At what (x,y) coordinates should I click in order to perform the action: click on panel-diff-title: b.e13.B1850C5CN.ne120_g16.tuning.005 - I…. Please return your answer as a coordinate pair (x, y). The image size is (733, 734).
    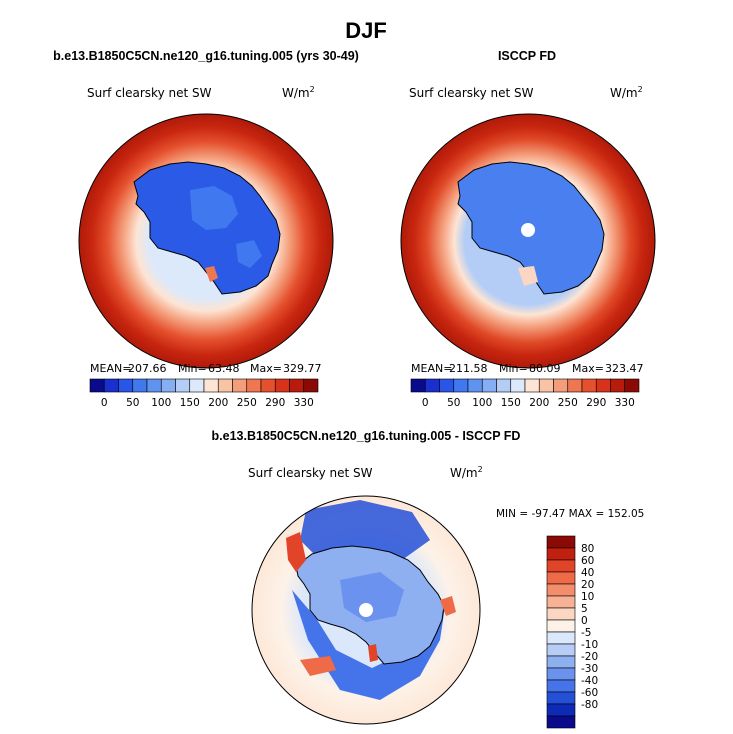
    Looking at the image, I should click on (366, 436).